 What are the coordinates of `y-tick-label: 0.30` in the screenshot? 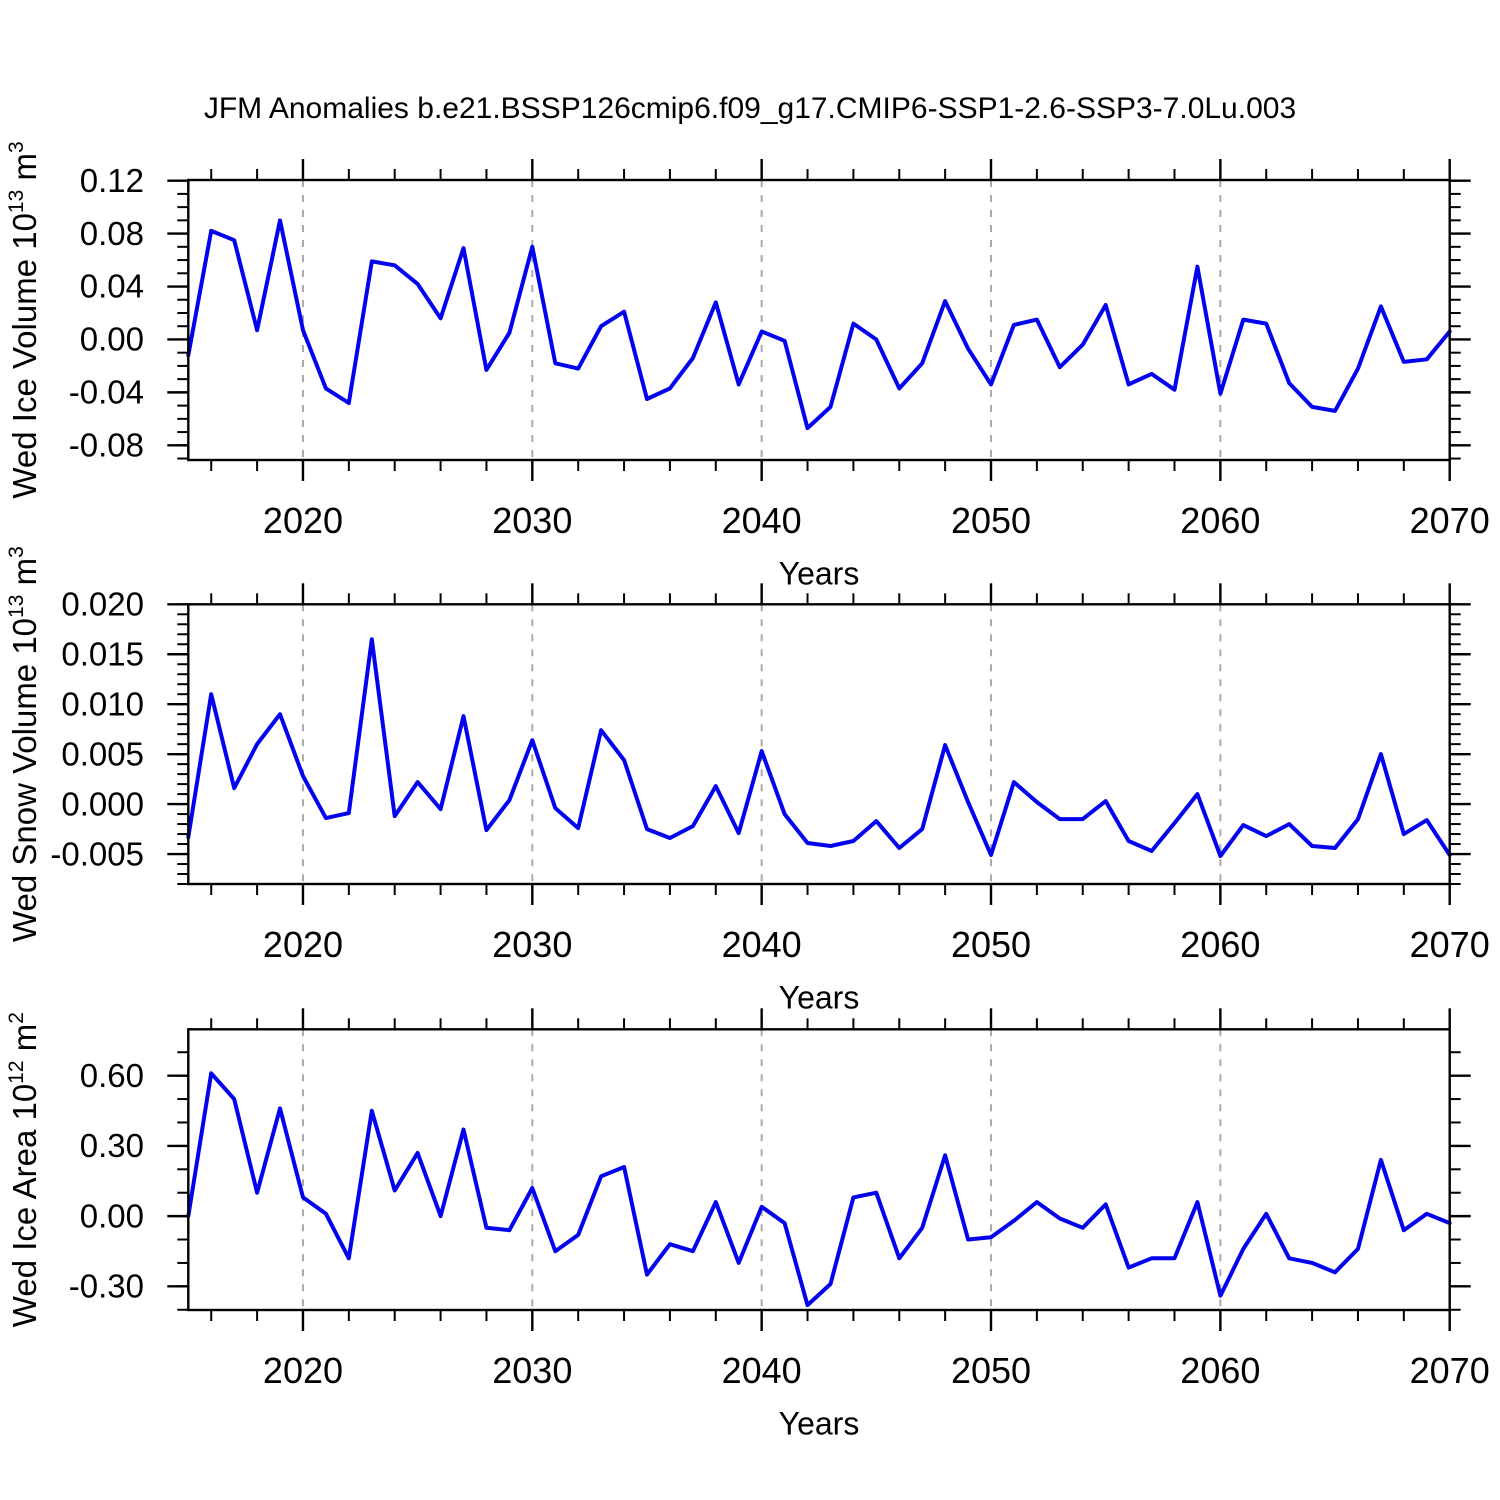 It's located at (112, 1145).